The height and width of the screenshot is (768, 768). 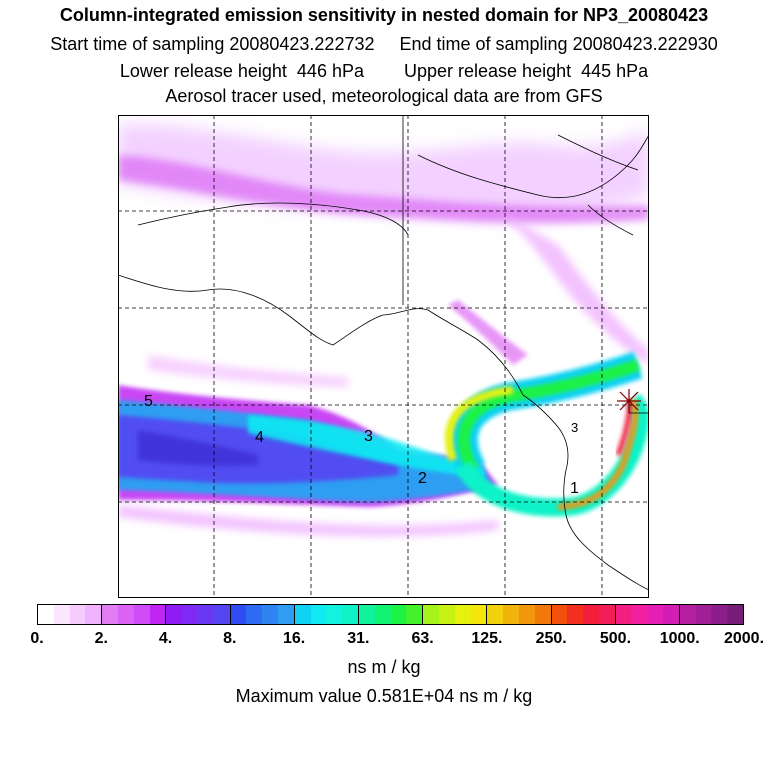 What do you see at coordinates (574, 488) in the screenshot?
I see `release-label-1: 1` at bounding box center [574, 488].